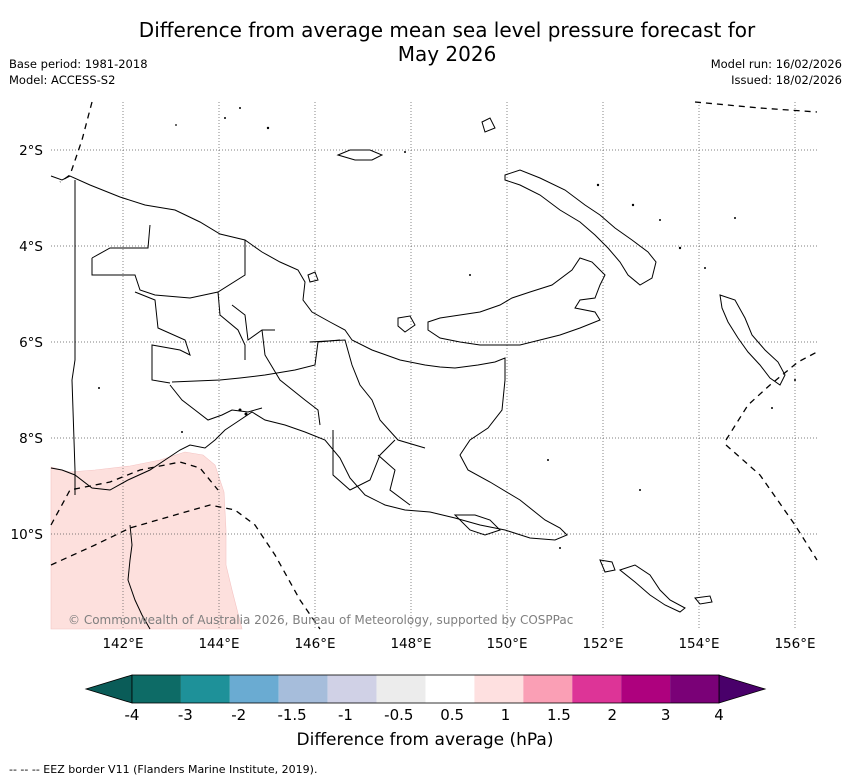 This screenshot has width=850, height=781. Describe the element at coordinates (452, 715) in the screenshot. I see `colorbar-tick-label: 0.5` at that location.